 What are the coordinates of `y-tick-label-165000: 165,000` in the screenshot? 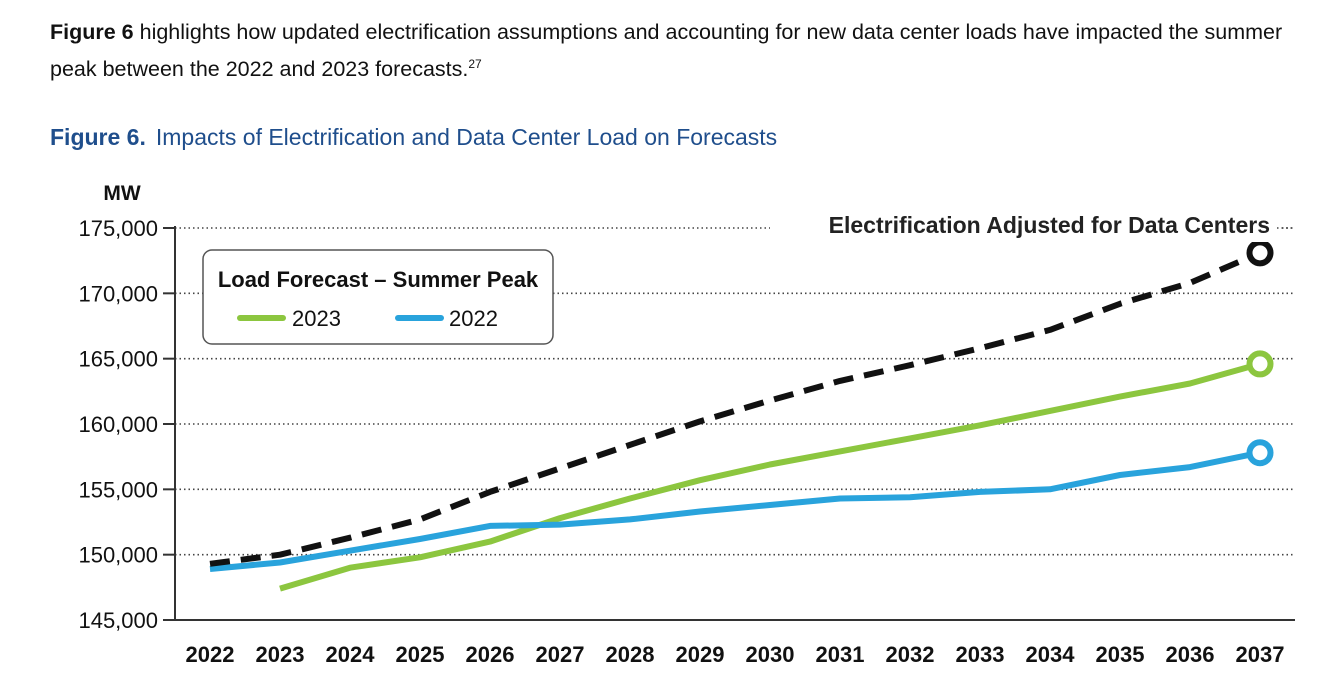 It's located at (118, 359).